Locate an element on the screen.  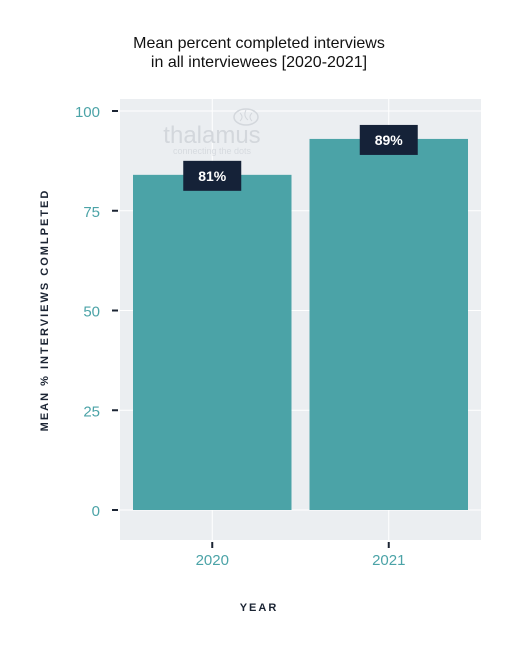
brain-outline is located at coordinates (246, 117).